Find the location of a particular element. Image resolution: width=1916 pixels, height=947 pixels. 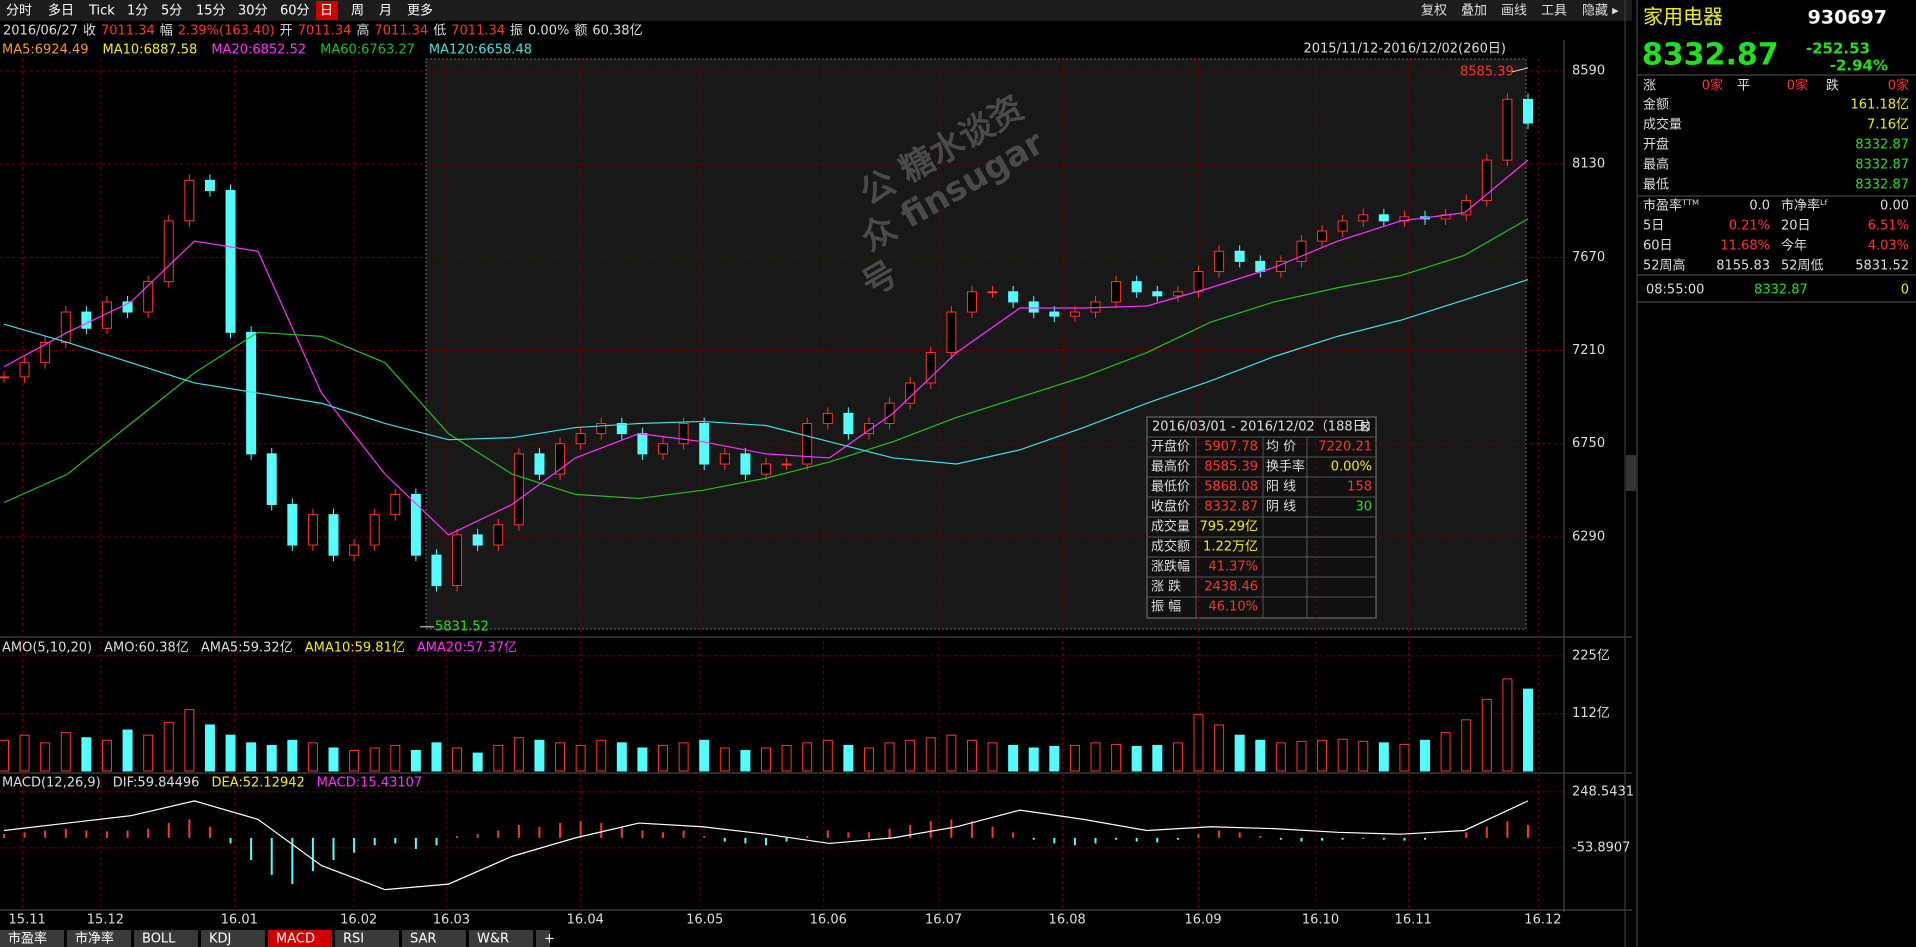

stat-value: 161.18亿 is located at coordinates (1880, 105).